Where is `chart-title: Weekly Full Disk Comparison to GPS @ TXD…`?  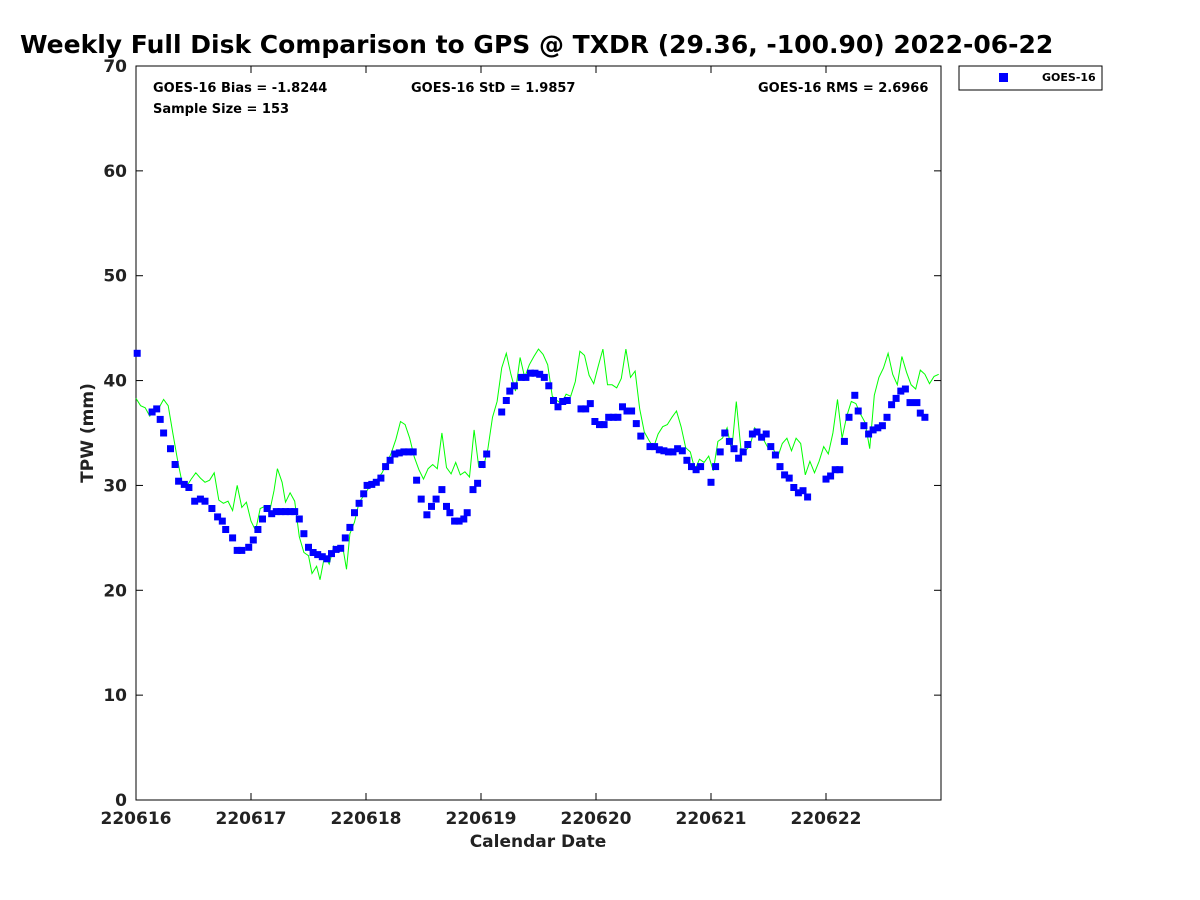
chart-title: Weekly Full Disk Comparison to GPS @ TXD… is located at coordinates (537, 44).